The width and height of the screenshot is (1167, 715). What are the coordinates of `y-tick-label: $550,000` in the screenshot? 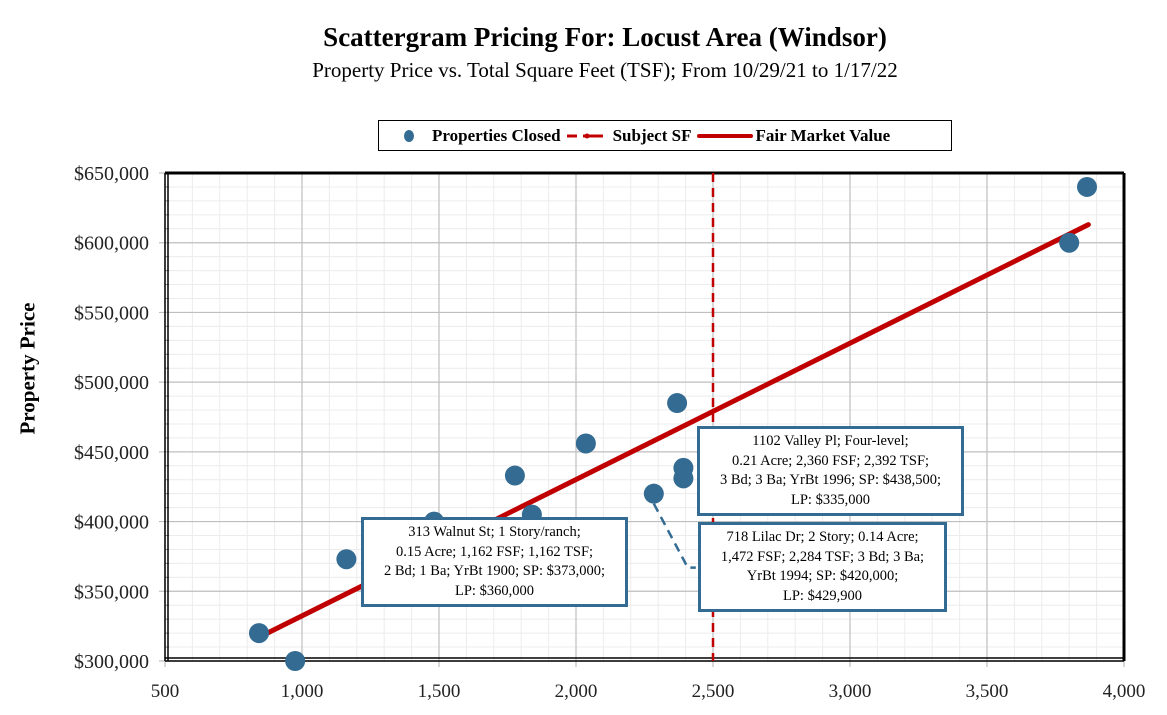 It's located at (111, 313).